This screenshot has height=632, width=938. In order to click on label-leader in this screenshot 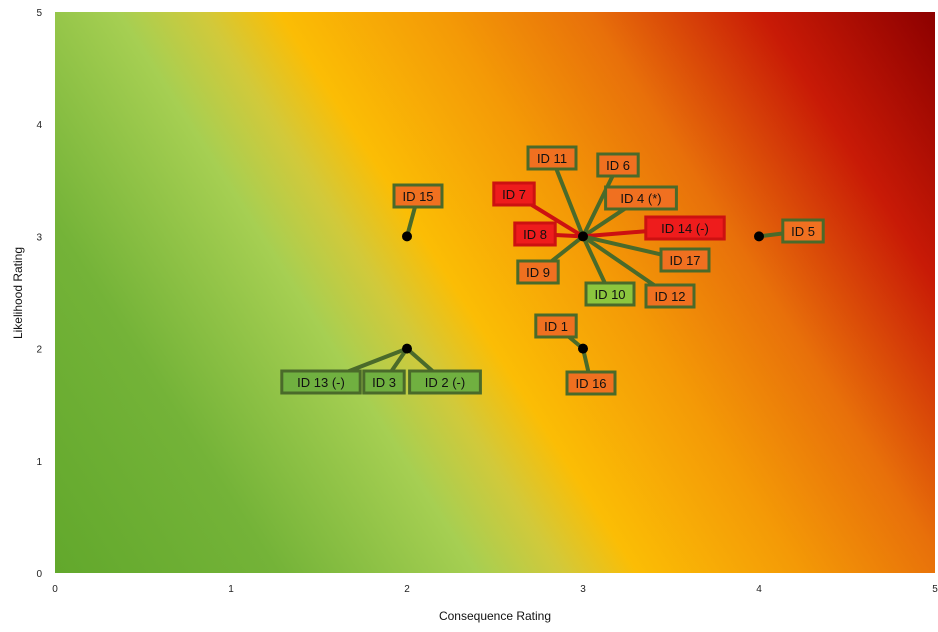, I will do `click(567, 197)`.